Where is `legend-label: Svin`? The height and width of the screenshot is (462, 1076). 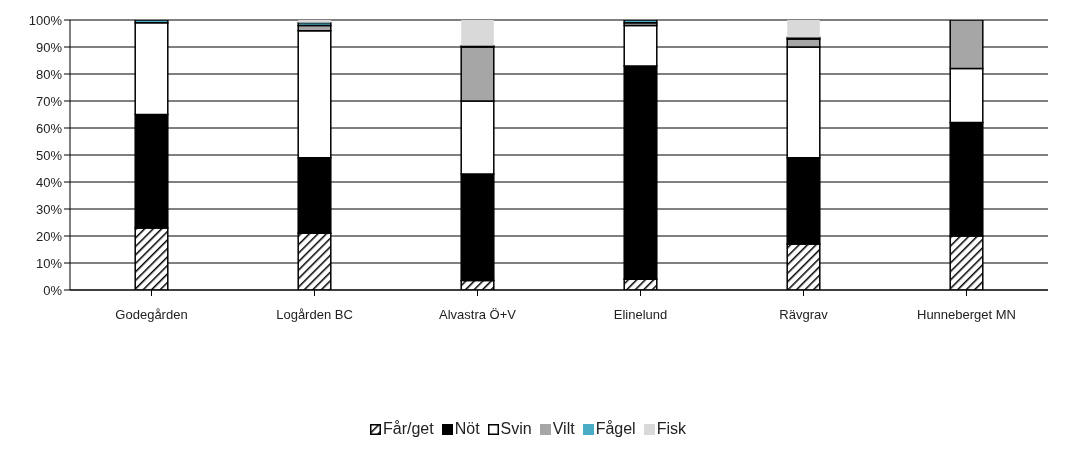 legend-label: Svin is located at coordinates (516, 429).